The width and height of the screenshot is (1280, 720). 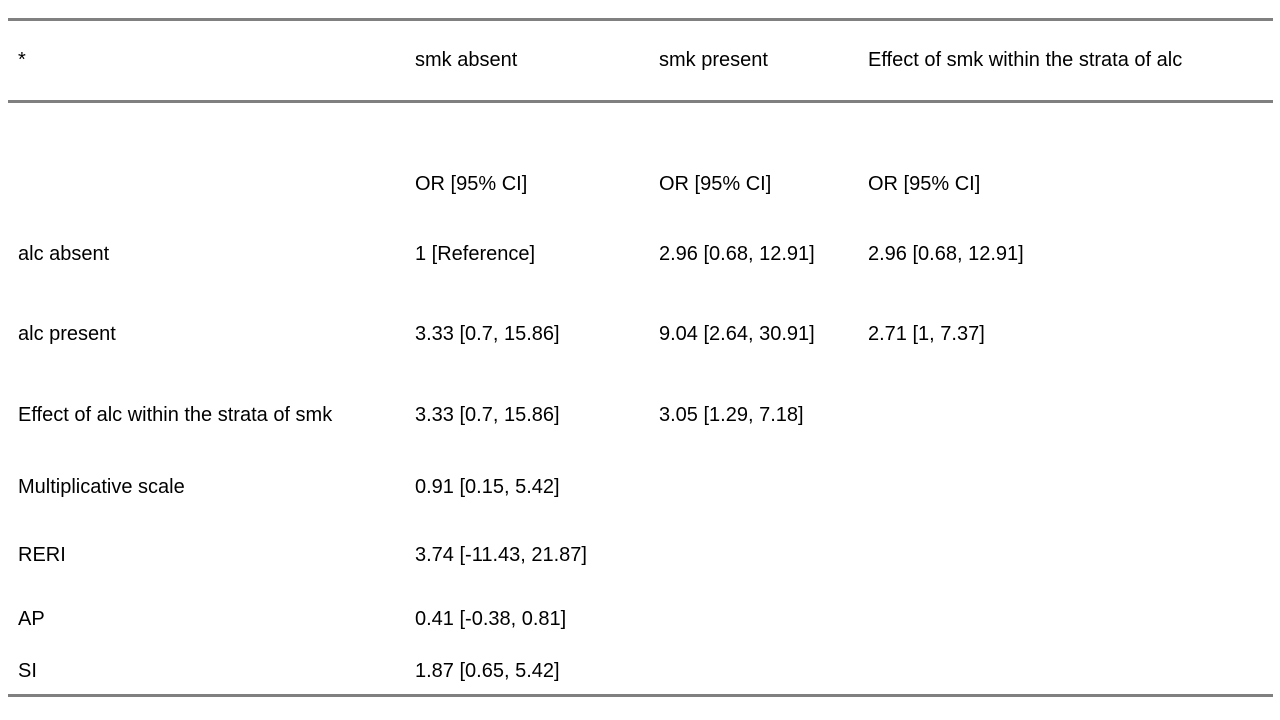 I want to click on row-label: Multiplicative scale, so click(x=101, y=487).